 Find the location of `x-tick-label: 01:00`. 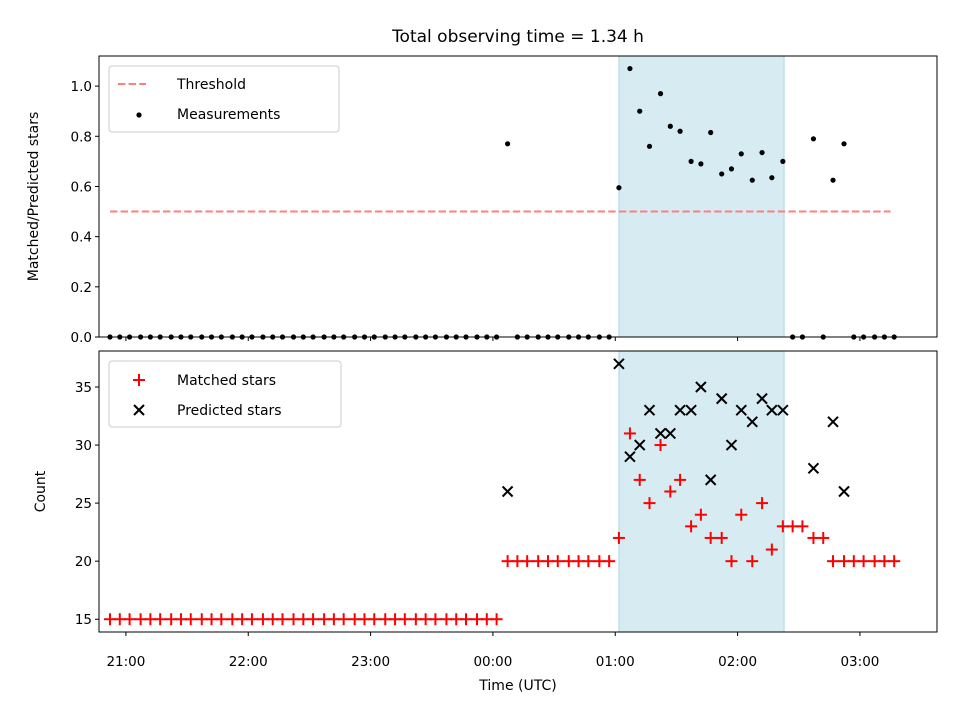

x-tick-label: 01:00 is located at coordinates (615, 662).